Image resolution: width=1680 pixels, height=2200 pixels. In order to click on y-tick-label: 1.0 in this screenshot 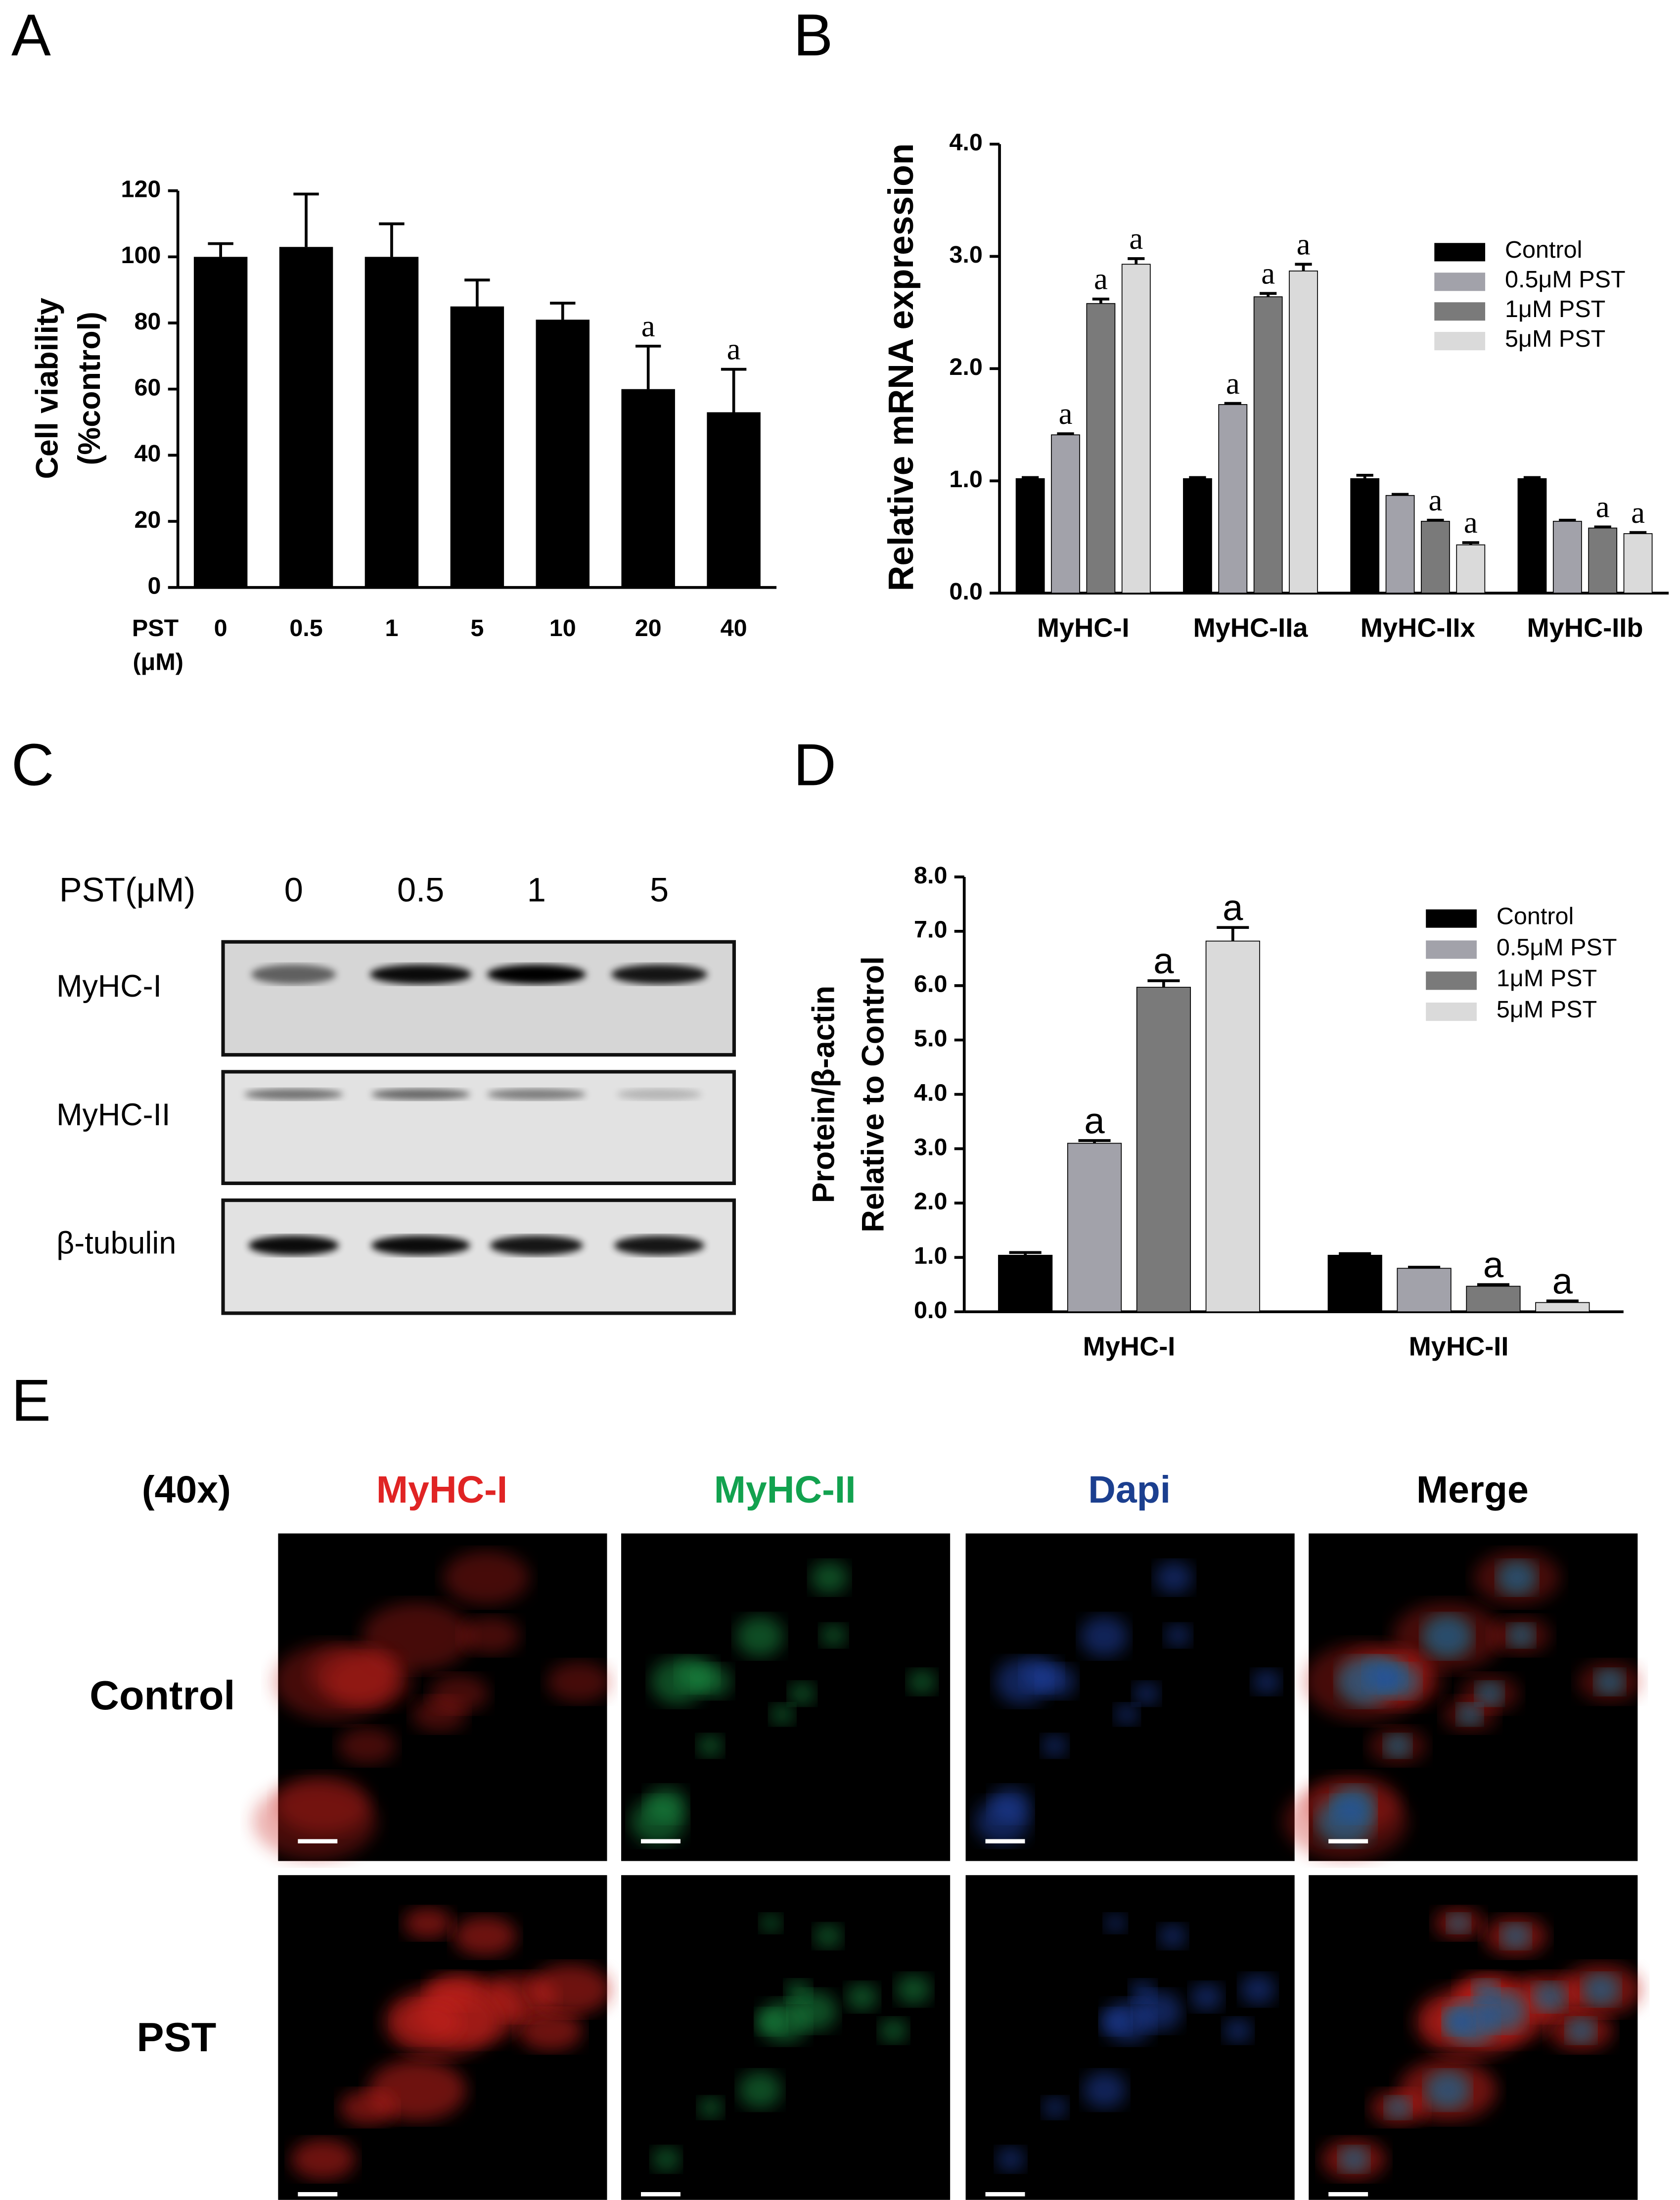, I will do `click(966, 479)`.